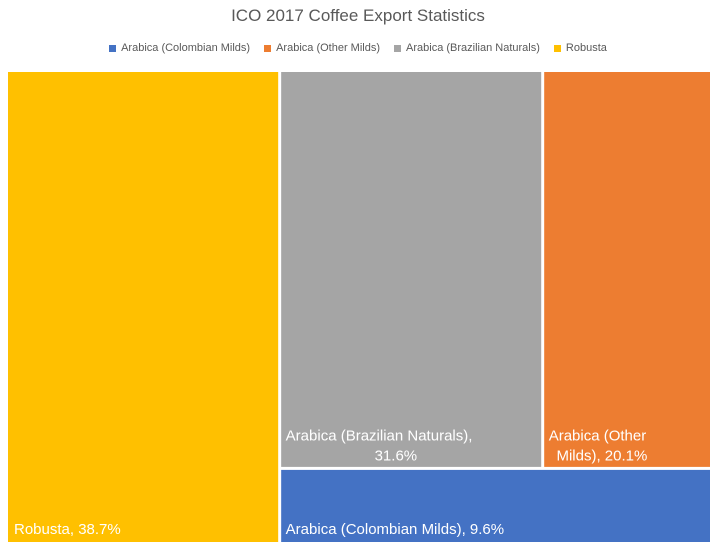  What do you see at coordinates (67, 529) in the screenshot?
I see `tile-label: Robusta, 38.7%` at bounding box center [67, 529].